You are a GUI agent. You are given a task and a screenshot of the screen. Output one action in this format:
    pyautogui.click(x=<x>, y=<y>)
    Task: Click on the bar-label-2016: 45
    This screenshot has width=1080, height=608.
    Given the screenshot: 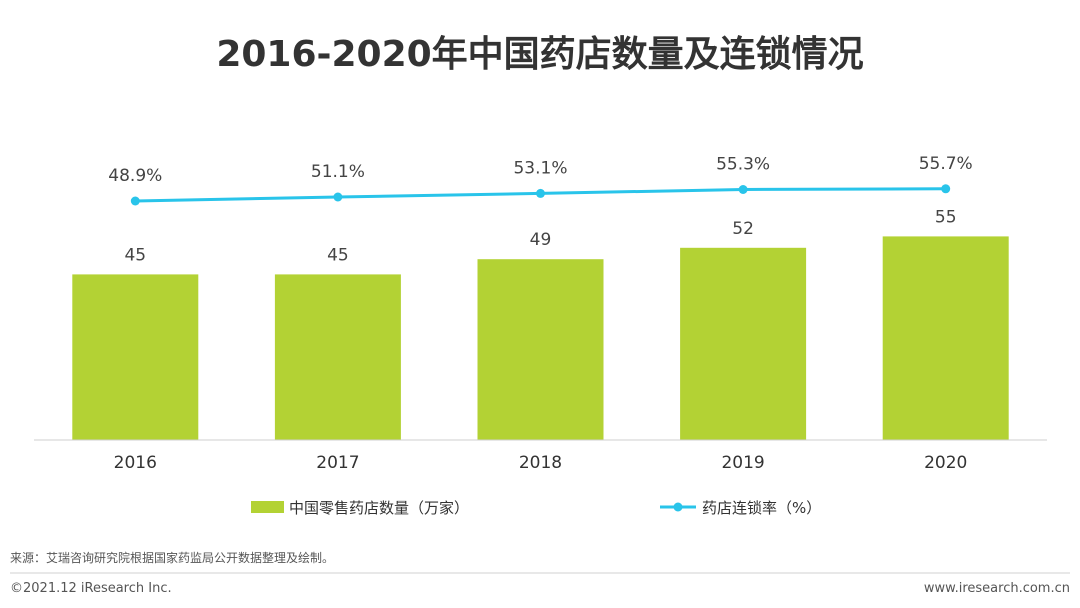 What is the action you would take?
    pyautogui.click(x=135, y=255)
    